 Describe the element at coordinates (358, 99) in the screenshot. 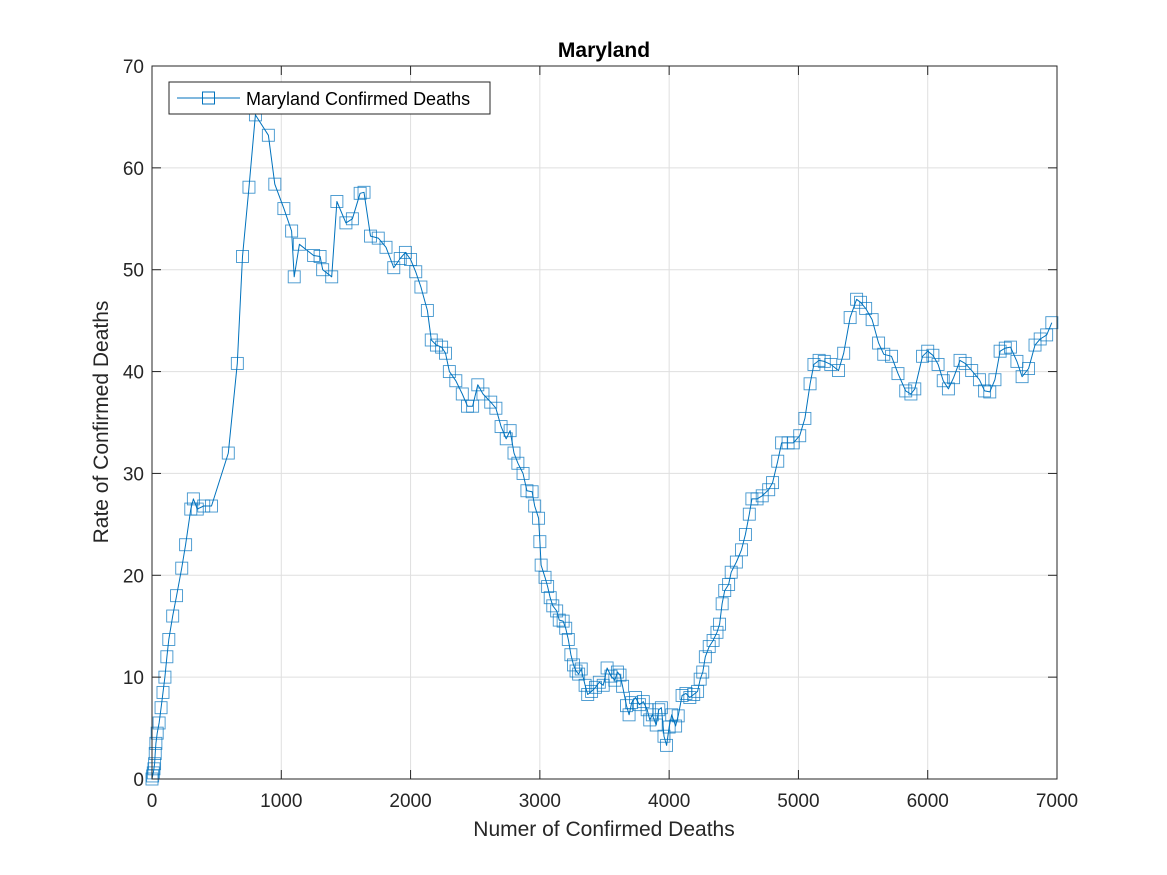

I see `legend-entry: Maryland Confirmed Deaths` at that location.